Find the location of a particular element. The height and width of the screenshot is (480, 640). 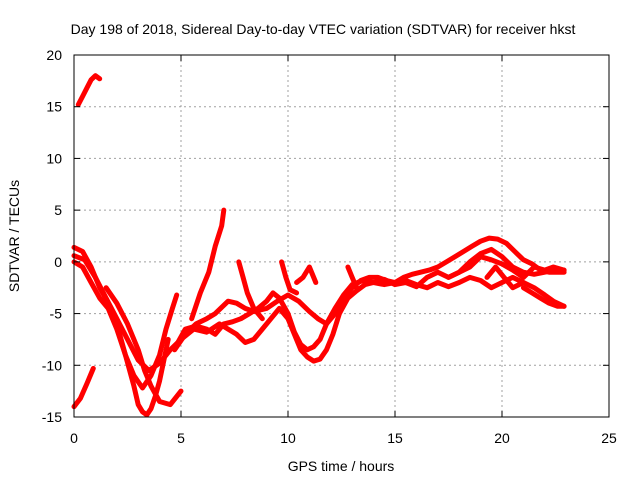

y-tick-label: -15 is located at coordinates (52, 417).